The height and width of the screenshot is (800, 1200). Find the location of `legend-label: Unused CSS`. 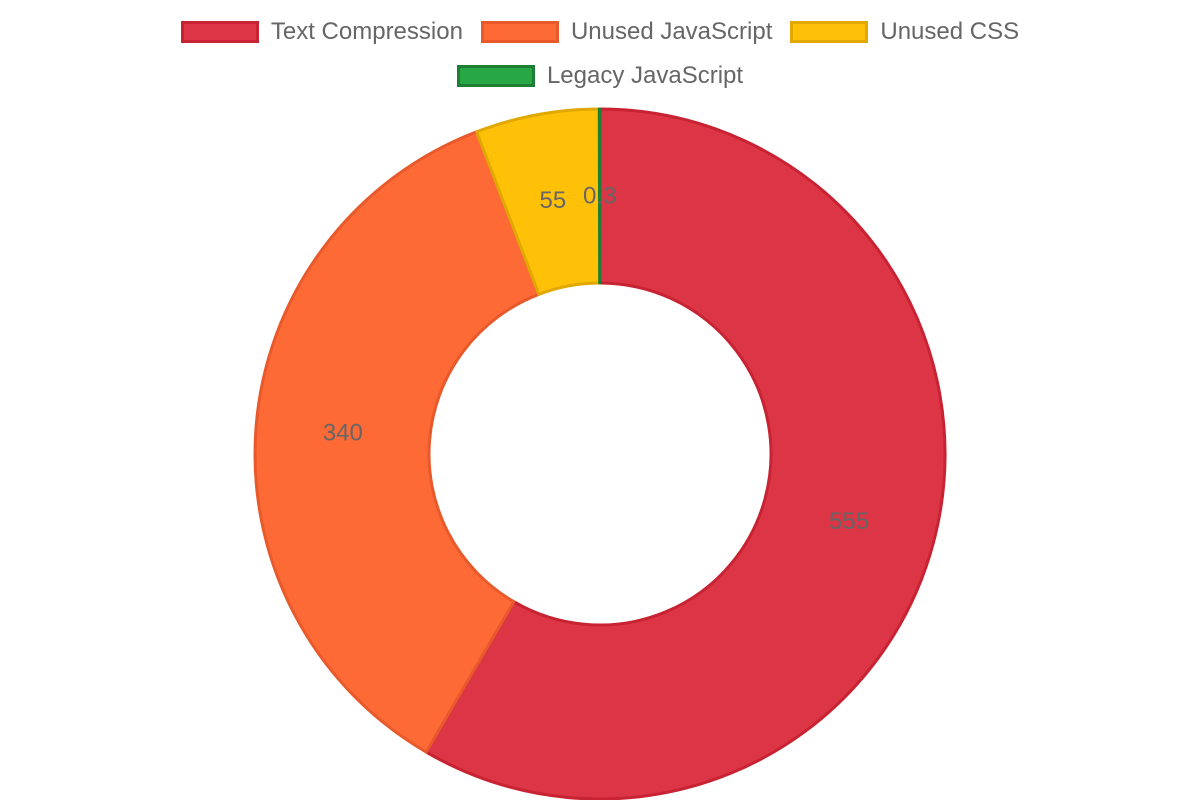

legend-label: Unused CSS is located at coordinates (950, 31).